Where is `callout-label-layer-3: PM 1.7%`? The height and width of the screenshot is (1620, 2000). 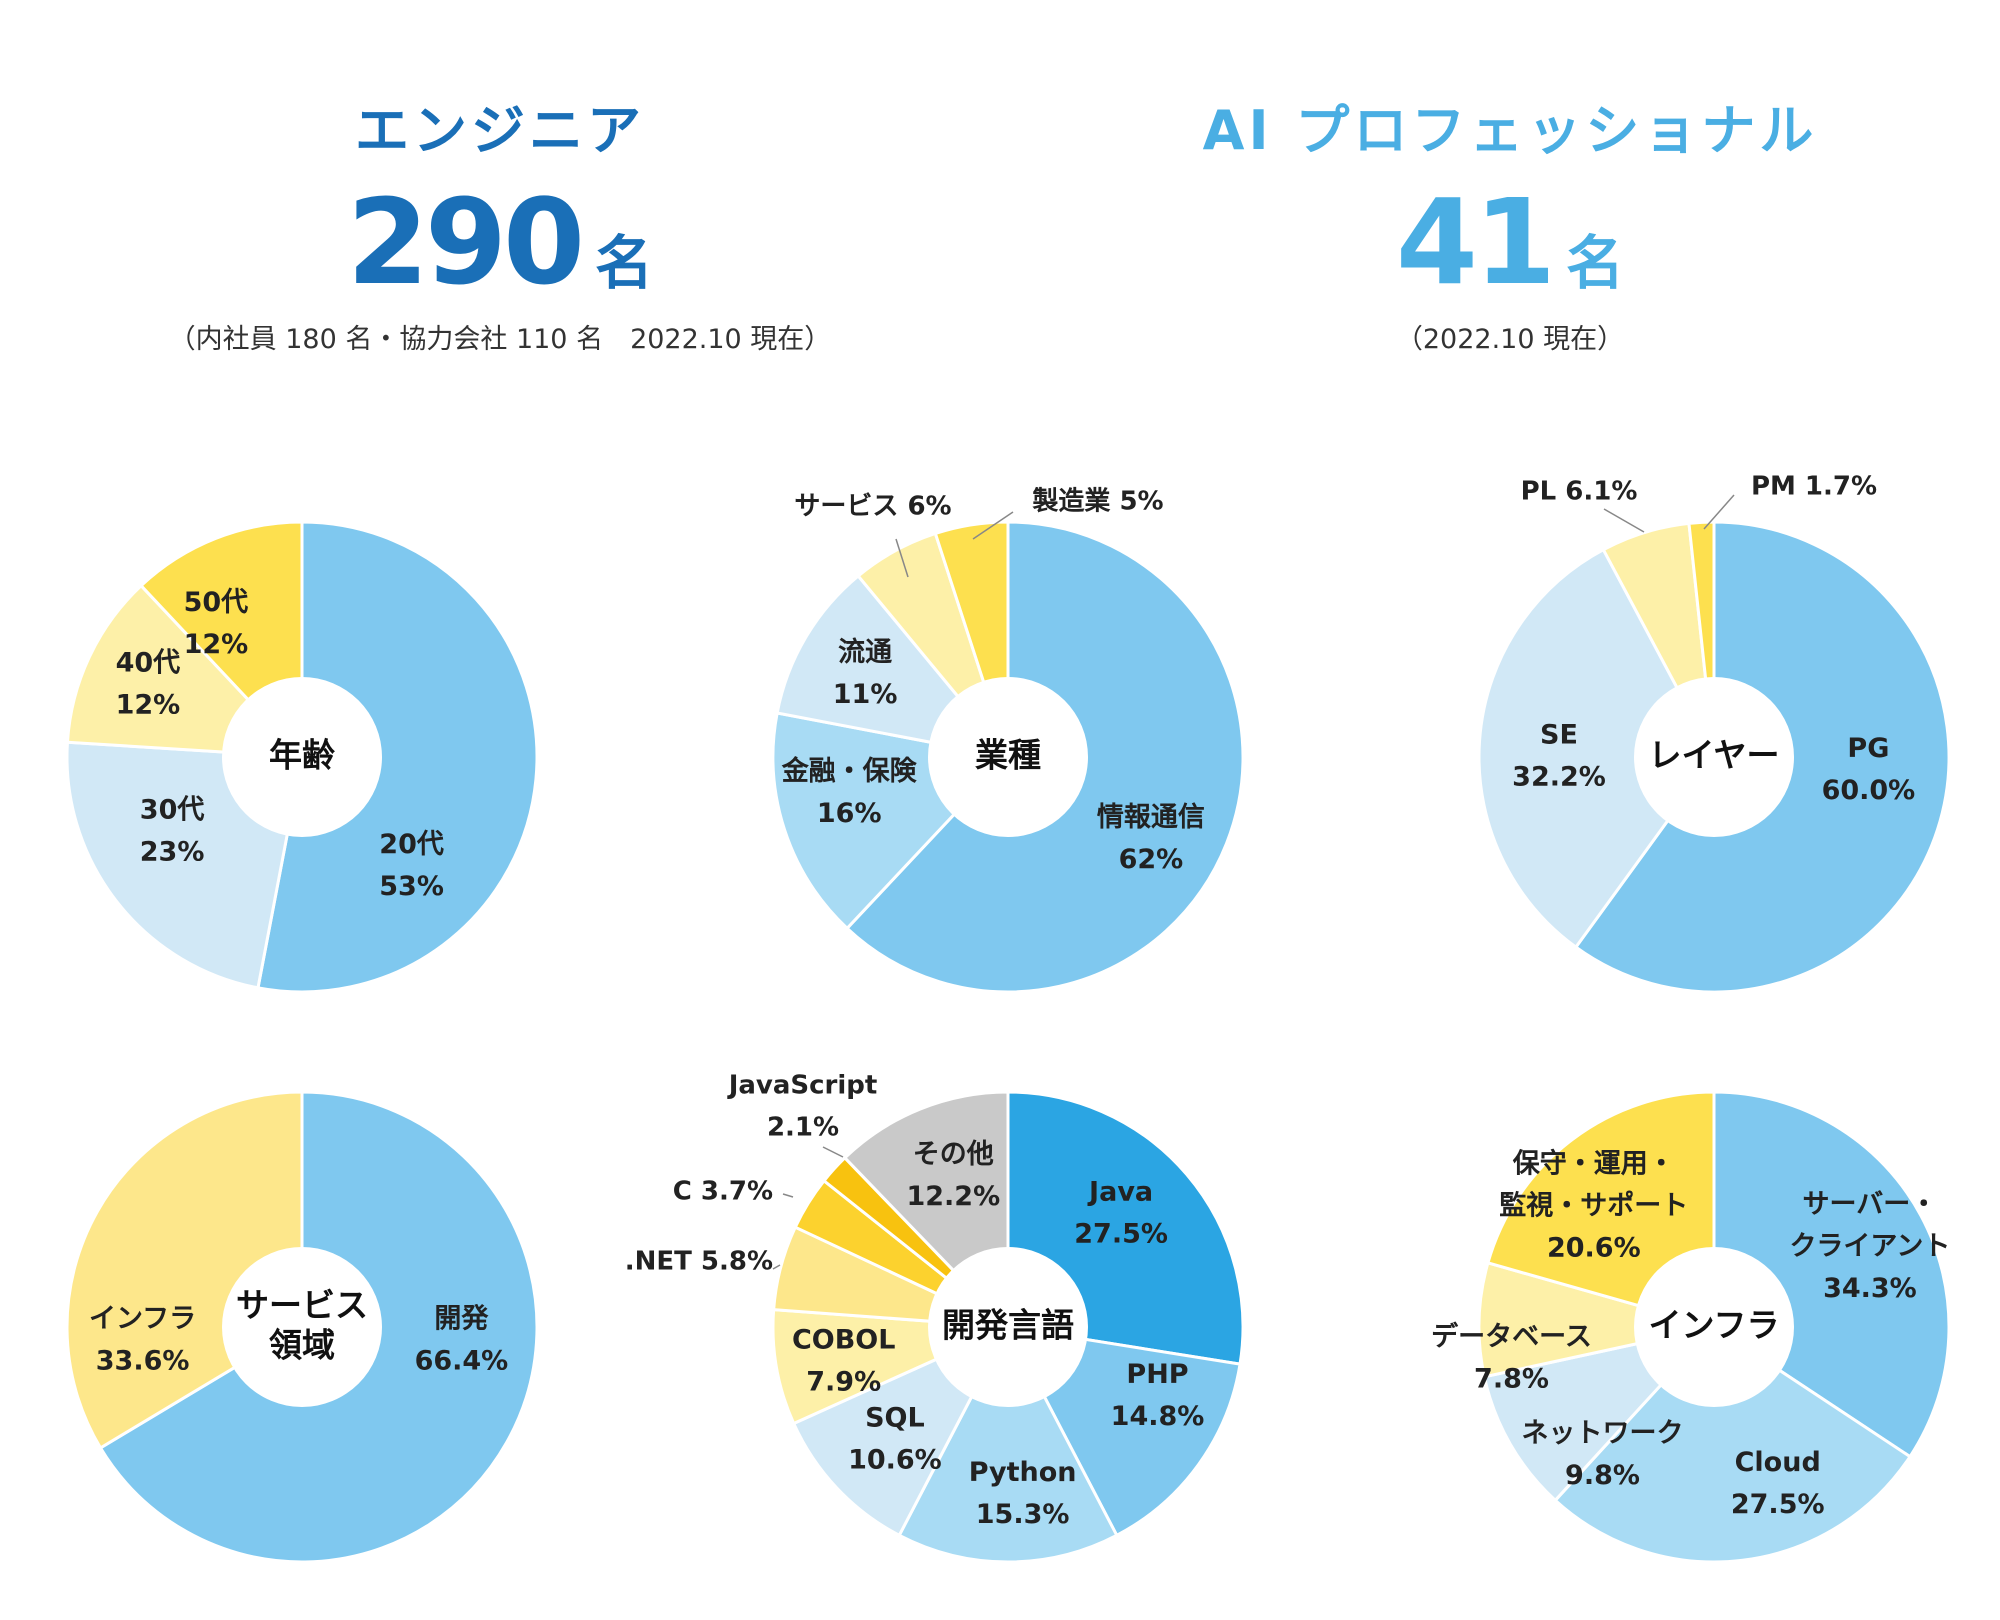
callout-label-layer-3: PM 1.7% is located at coordinates (1814, 487).